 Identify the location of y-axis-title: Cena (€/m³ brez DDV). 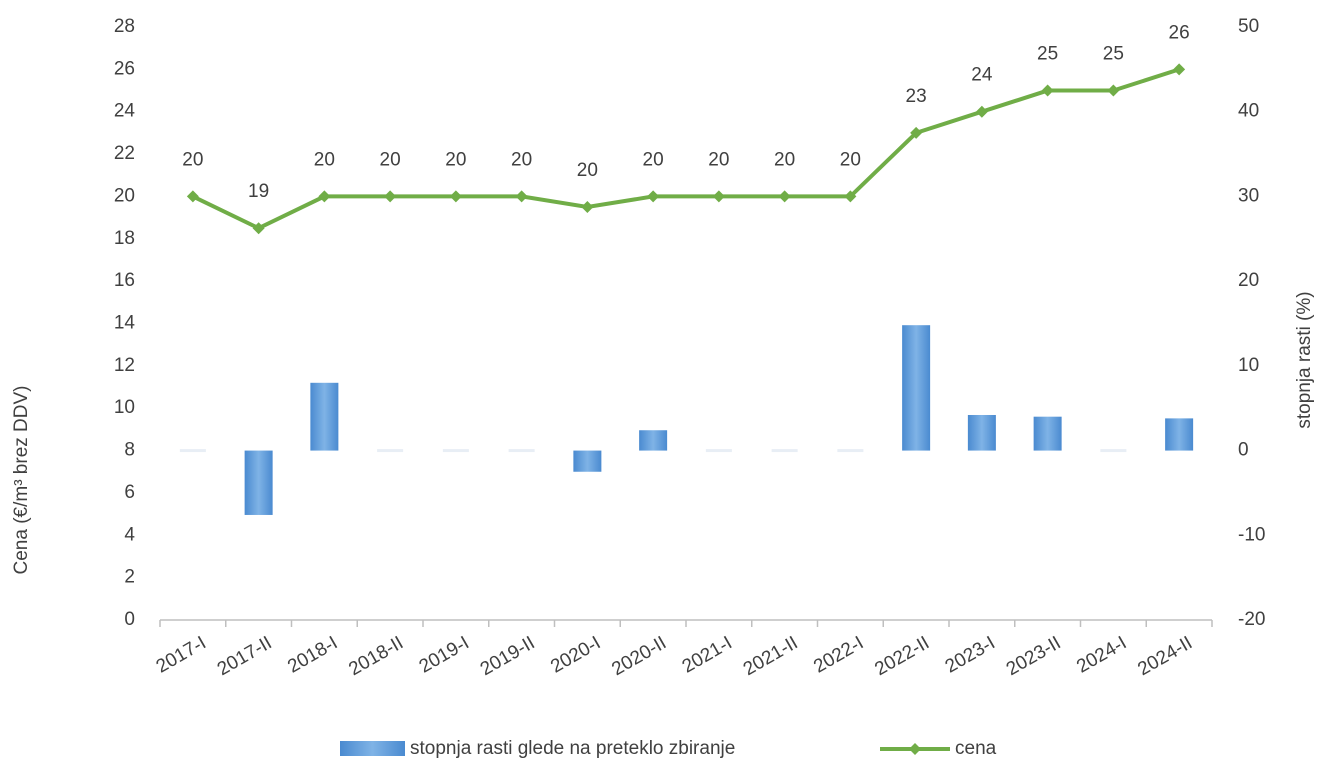
(21, 480).